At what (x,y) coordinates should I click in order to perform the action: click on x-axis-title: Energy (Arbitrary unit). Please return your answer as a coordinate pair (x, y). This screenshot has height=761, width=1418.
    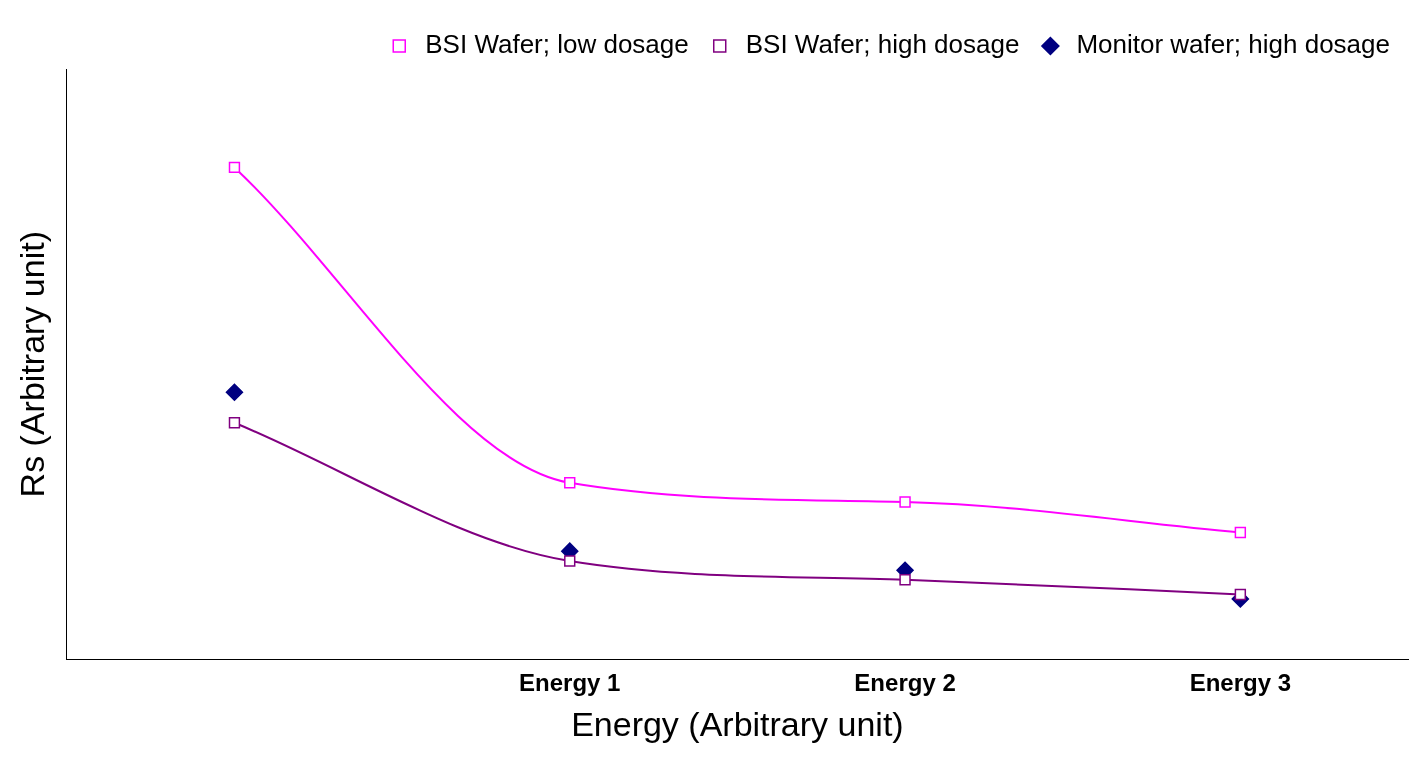
    Looking at the image, I should click on (737, 723).